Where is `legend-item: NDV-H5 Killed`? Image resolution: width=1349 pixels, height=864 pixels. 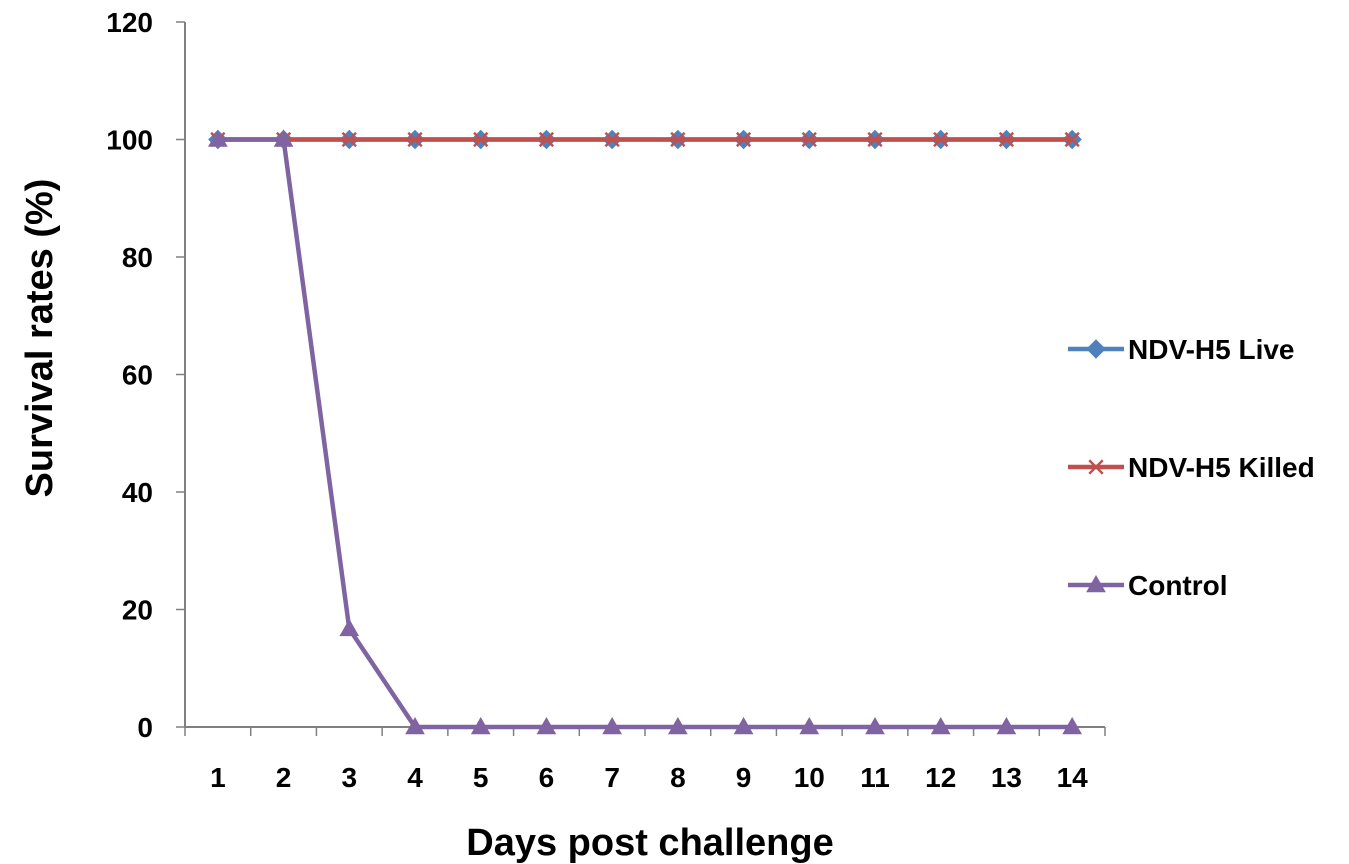
legend-item: NDV-H5 Killed is located at coordinates (1191, 467).